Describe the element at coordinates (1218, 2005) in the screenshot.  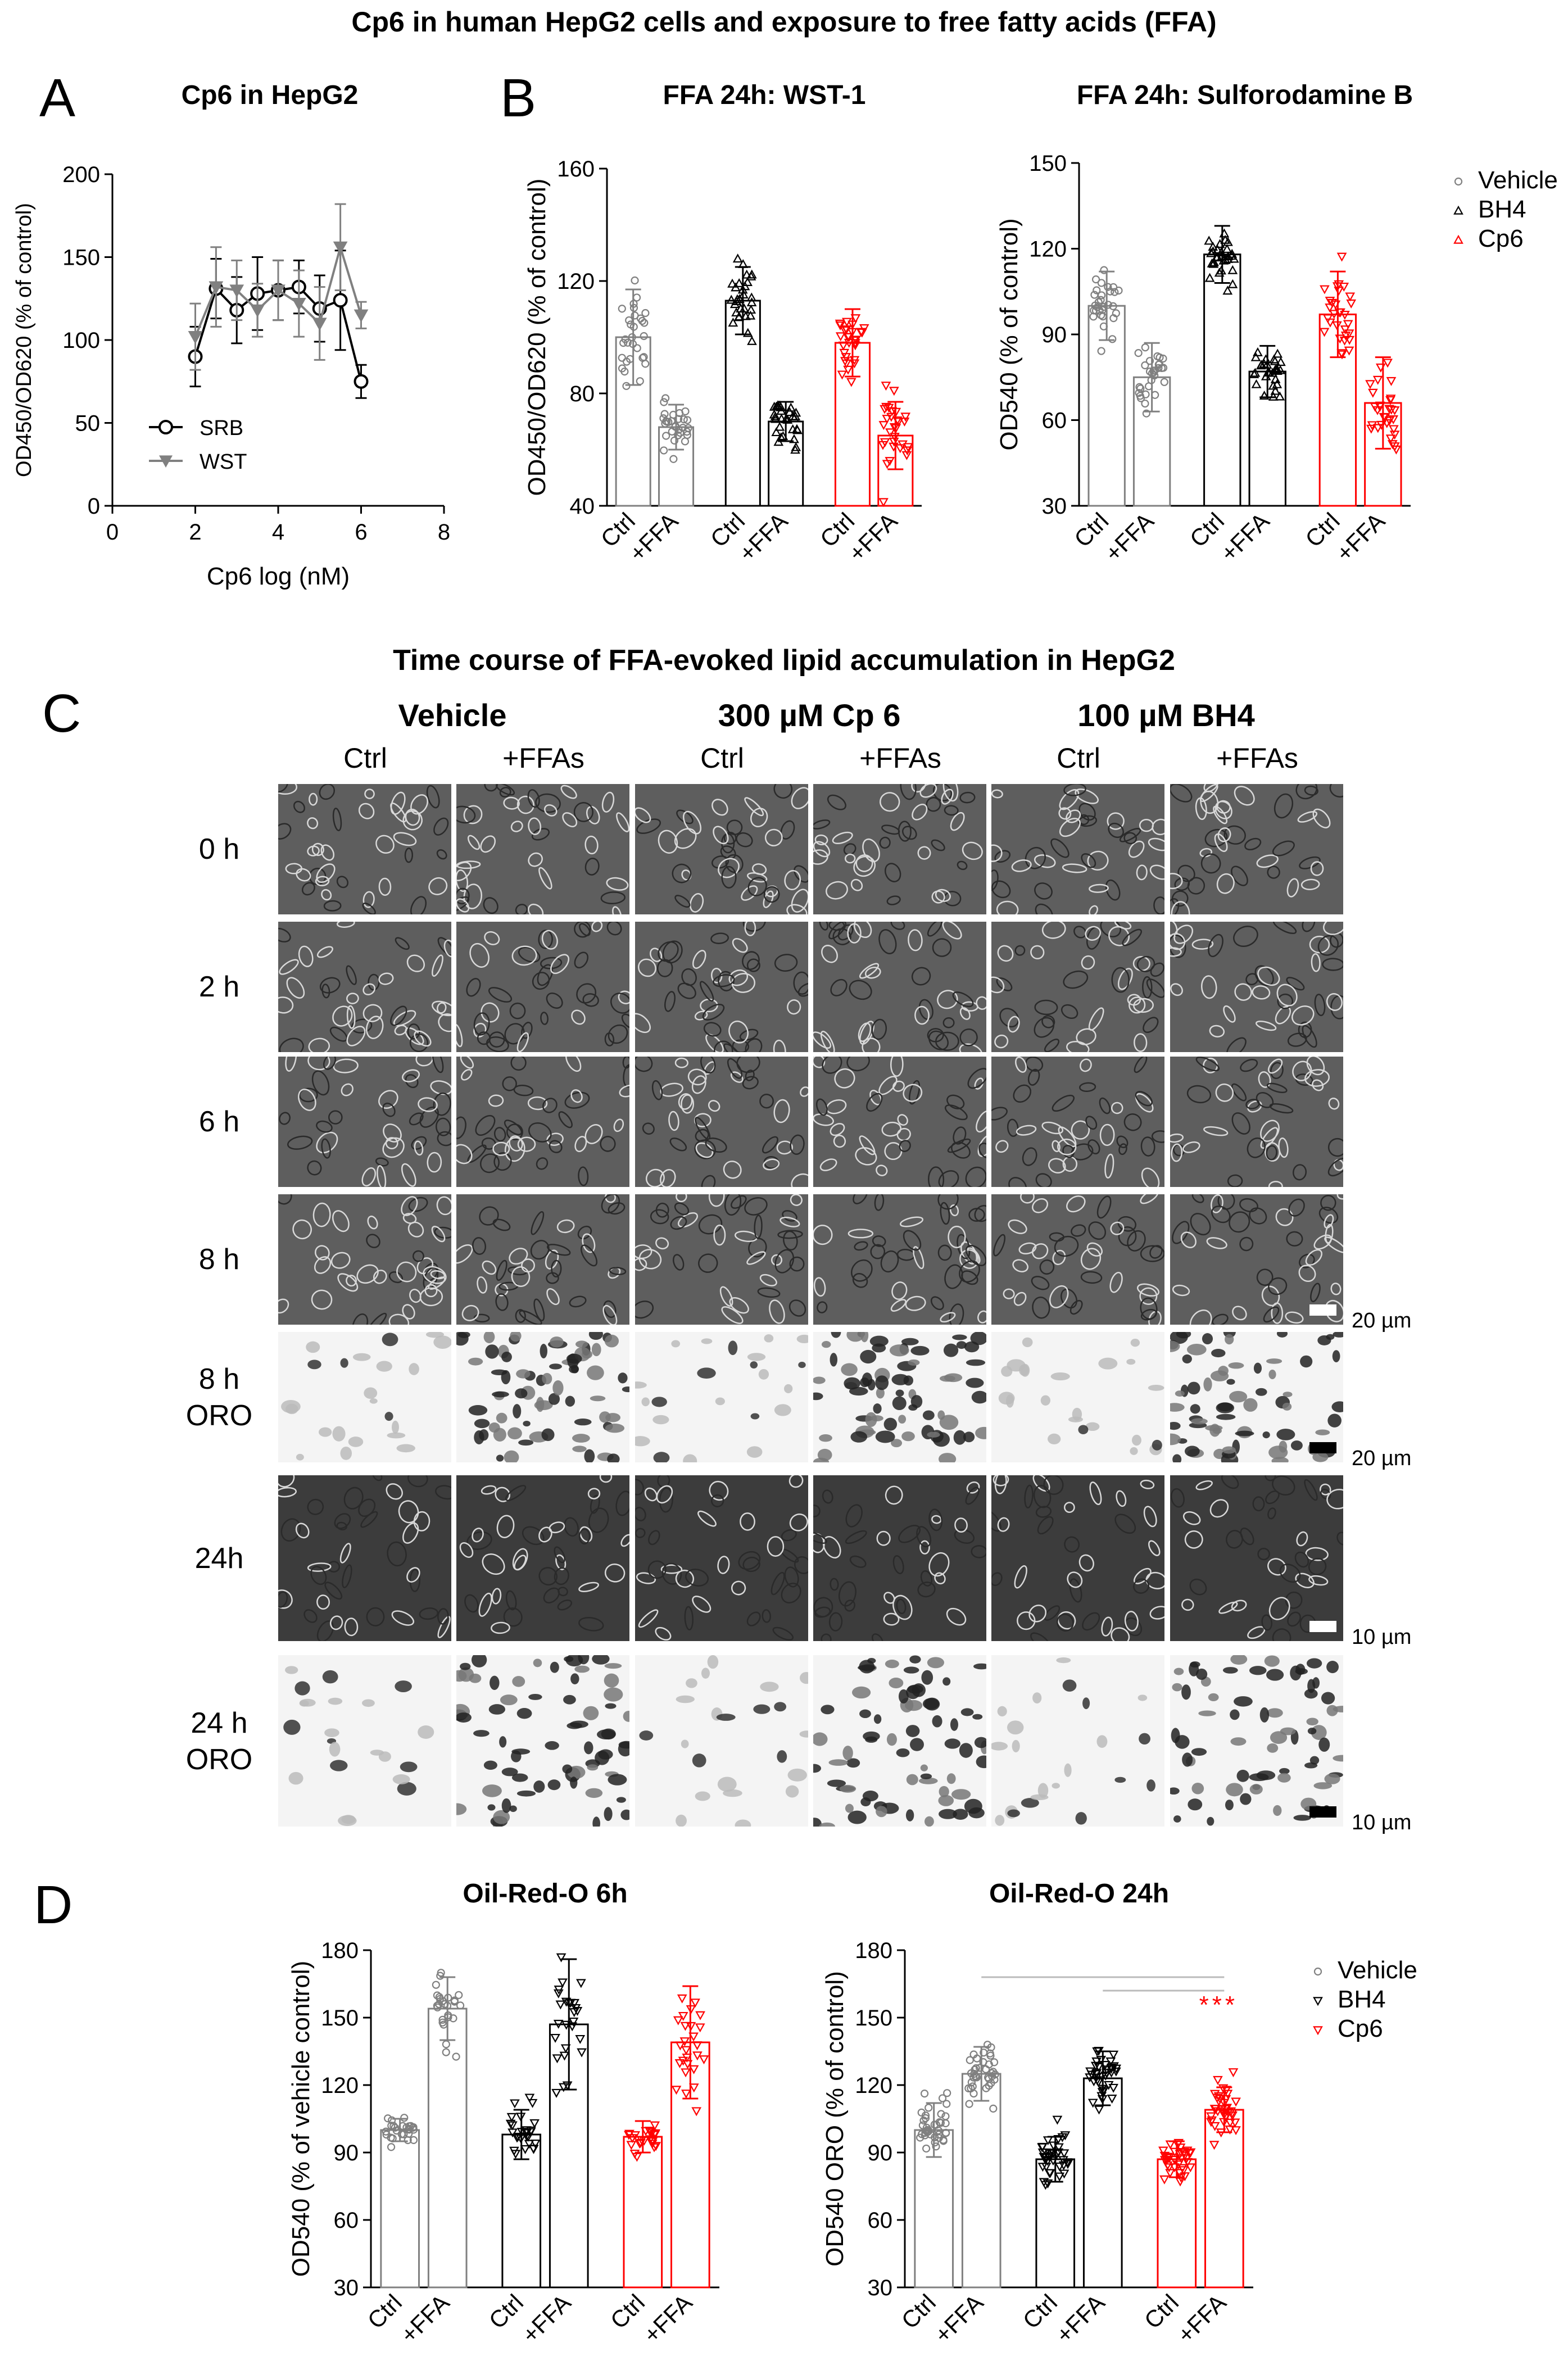
I see `significance-annotation: ***` at that location.